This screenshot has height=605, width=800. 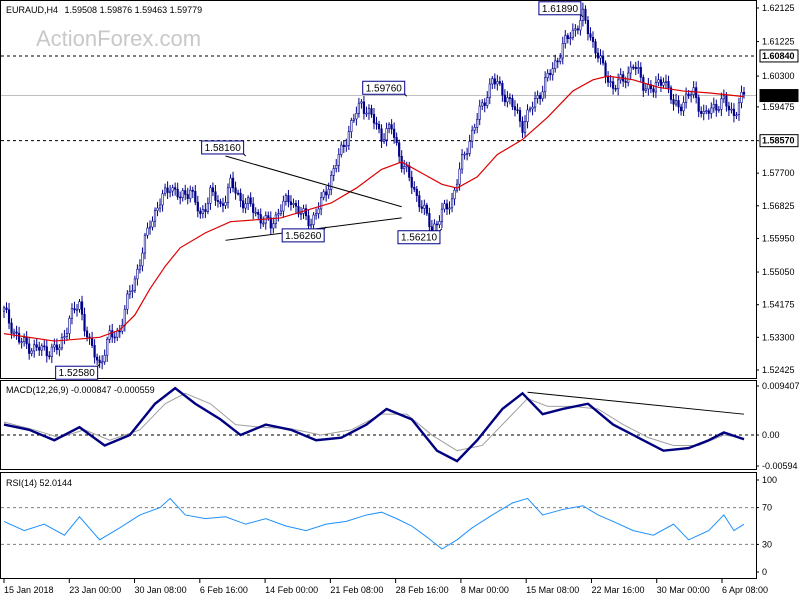 What do you see at coordinates (95, 590) in the screenshot?
I see `time-tick-label: 23 Jan 00:00` at bounding box center [95, 590].